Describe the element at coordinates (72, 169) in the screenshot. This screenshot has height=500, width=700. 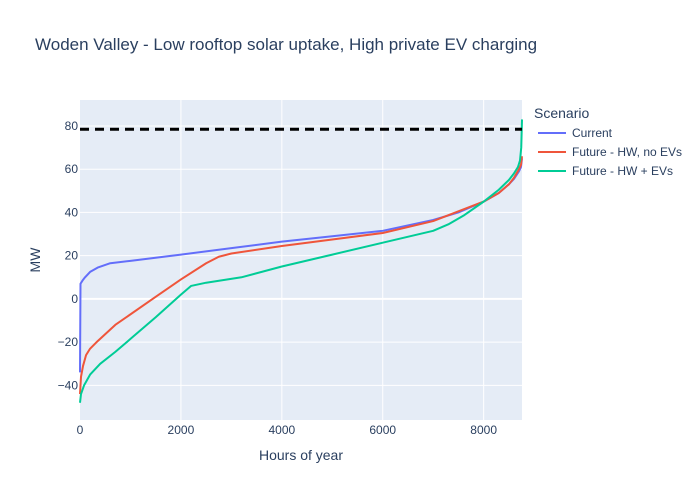
I see `y-tick-label: 60` at that location.